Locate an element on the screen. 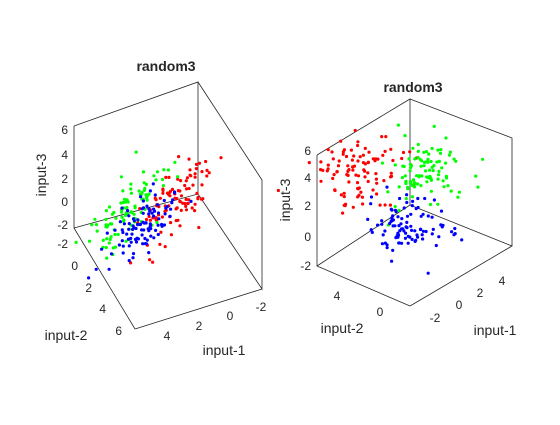 The height and width of the screenshot is (425, 560). right-z-tick: -2 is located at coordinates (305, 266).